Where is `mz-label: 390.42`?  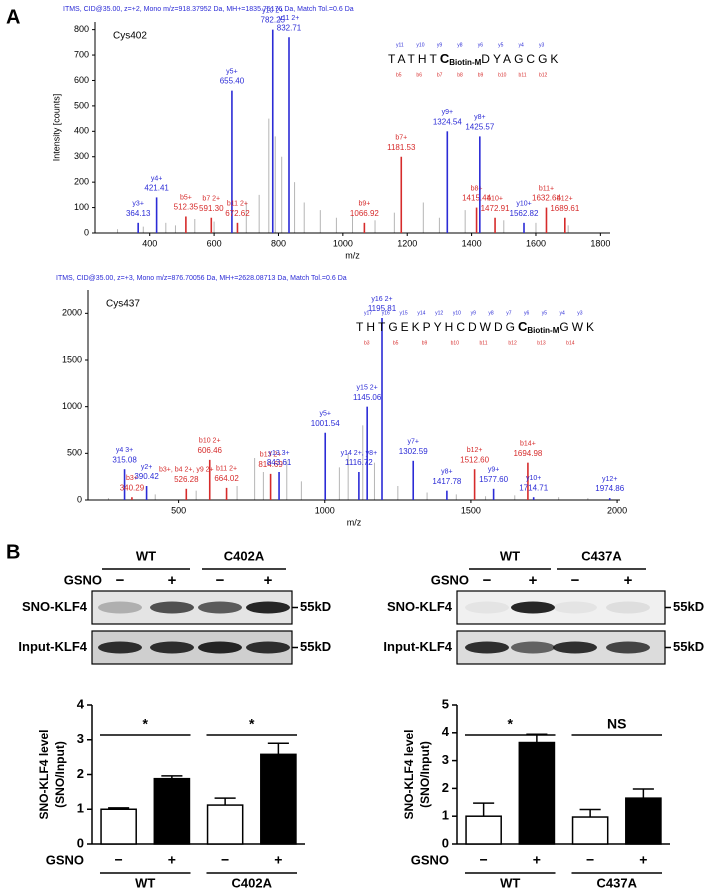
mz-label: 390.42 is located at coordinates (146, 476).